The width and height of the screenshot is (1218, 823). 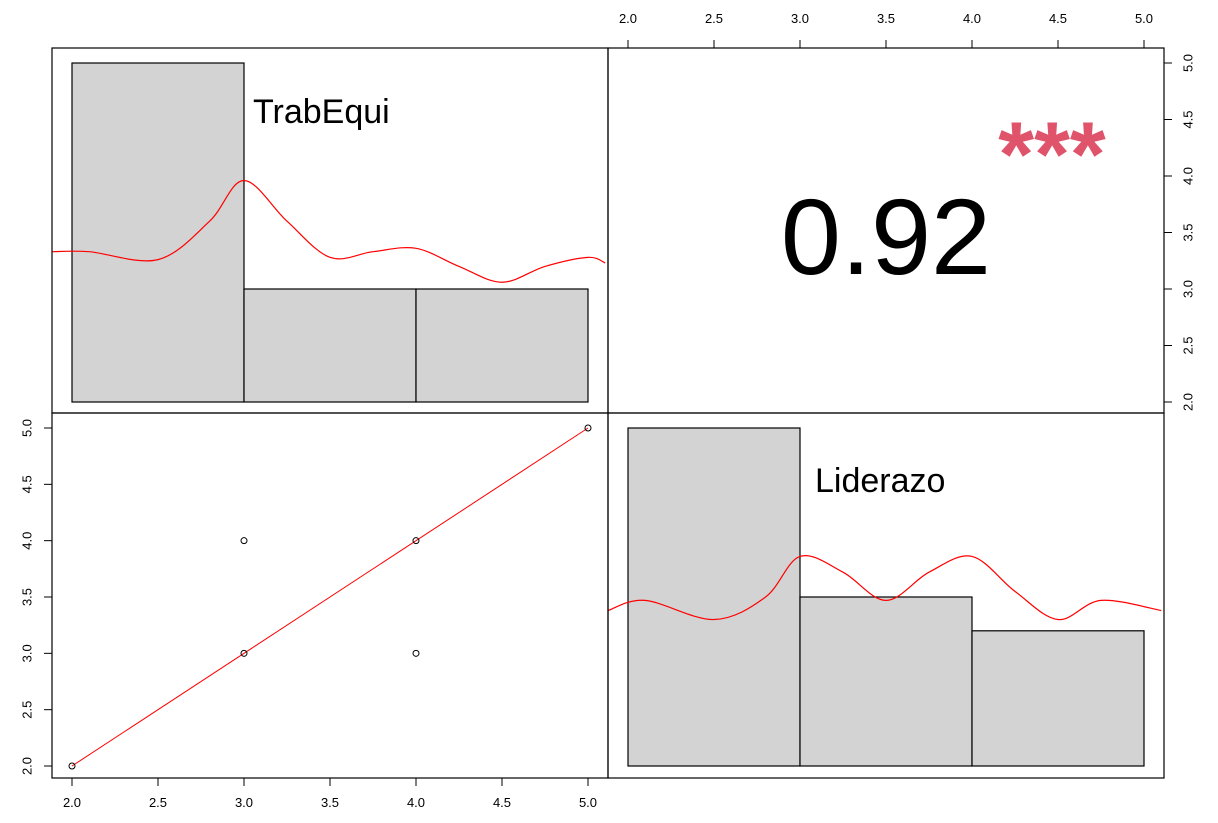 What do you see at coordinates (27, 653) in the screenshot?
I see `left-axis-tick-label-2: 3.0` at bounding box center [27, 653].